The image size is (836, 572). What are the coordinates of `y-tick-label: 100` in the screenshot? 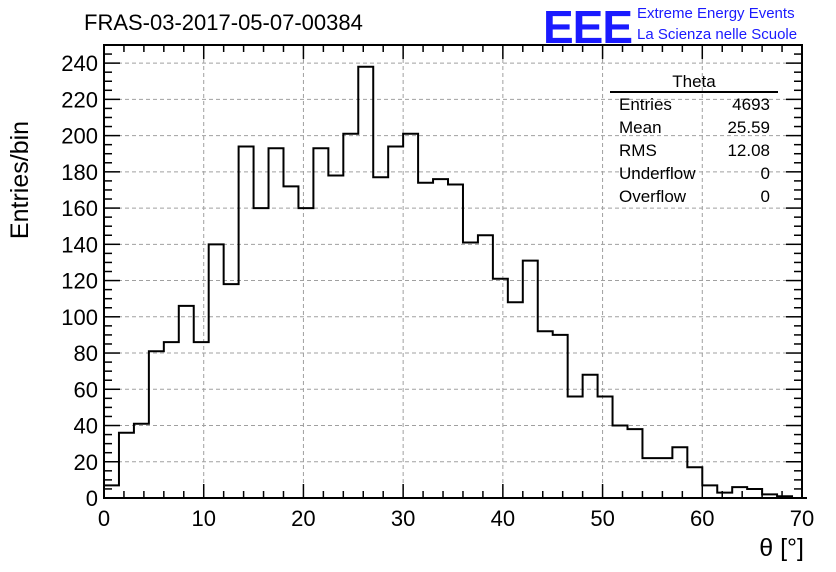 It's located at (79, 317).